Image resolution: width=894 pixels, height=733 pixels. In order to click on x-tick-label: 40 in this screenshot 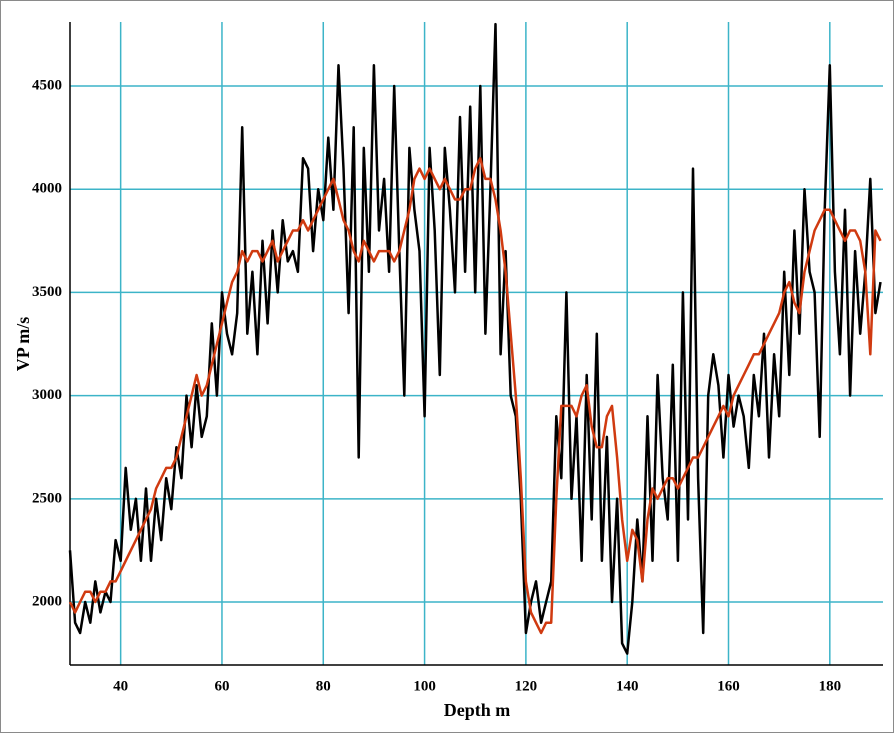, I will do `click(120, 686)`.